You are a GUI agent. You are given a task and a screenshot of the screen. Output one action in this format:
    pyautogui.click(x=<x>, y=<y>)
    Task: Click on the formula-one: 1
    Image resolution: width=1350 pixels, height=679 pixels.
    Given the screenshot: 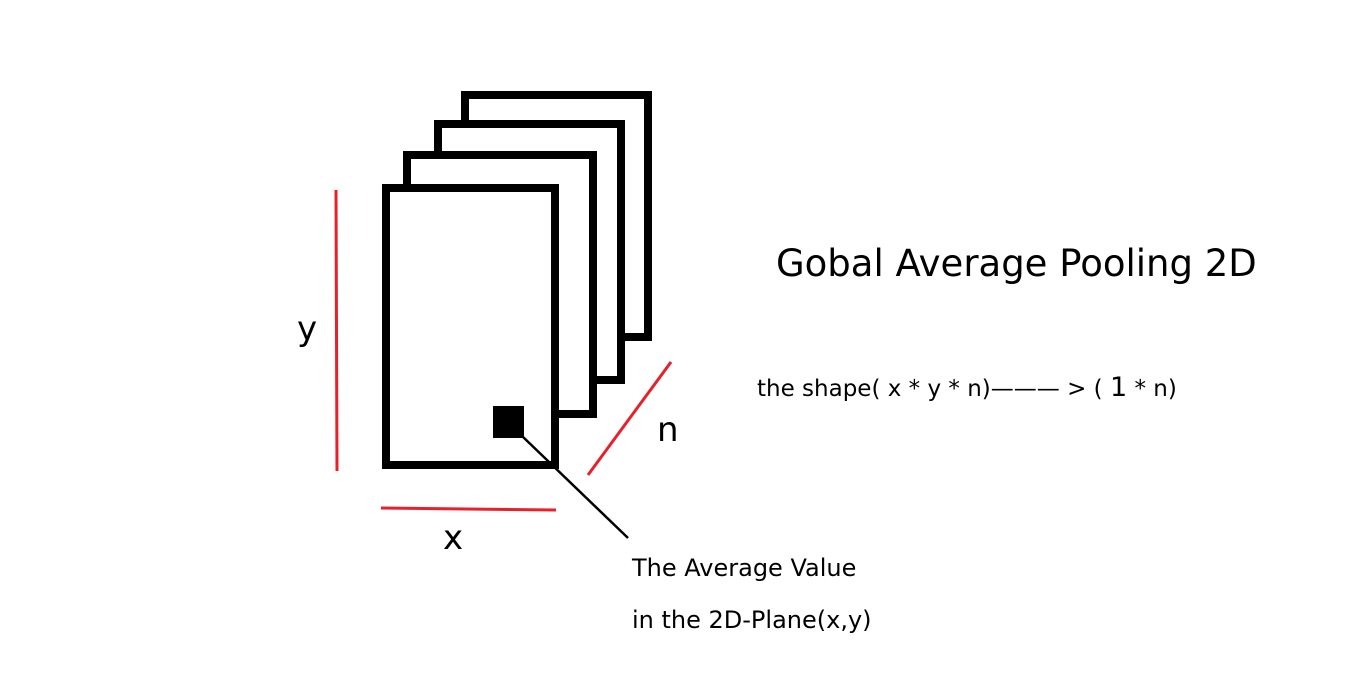 What is the action you would take?
    pyautogui.click(x=1118, y=387)
    